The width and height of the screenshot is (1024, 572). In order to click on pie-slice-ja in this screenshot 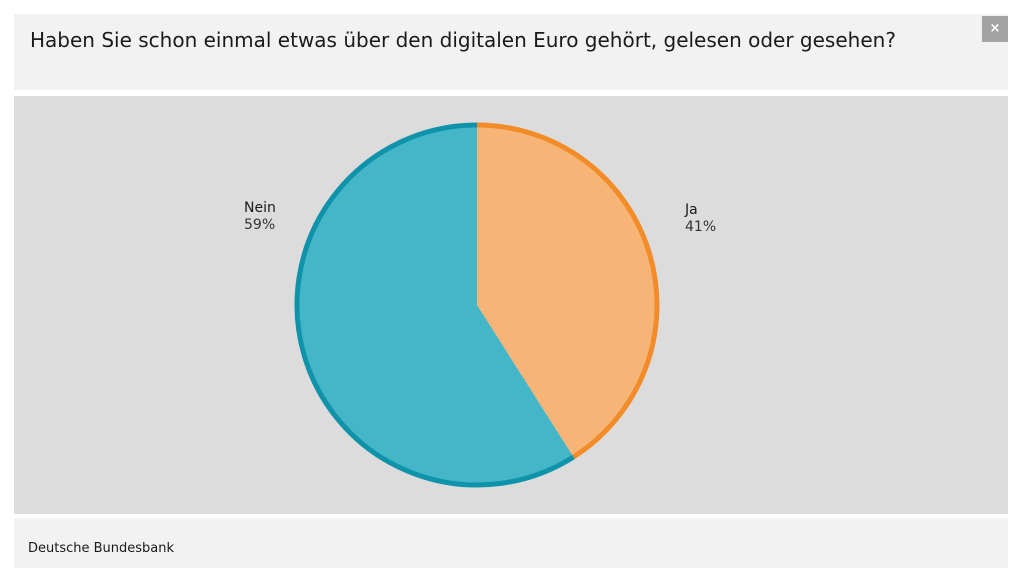, I will do `click(567, 291)`.